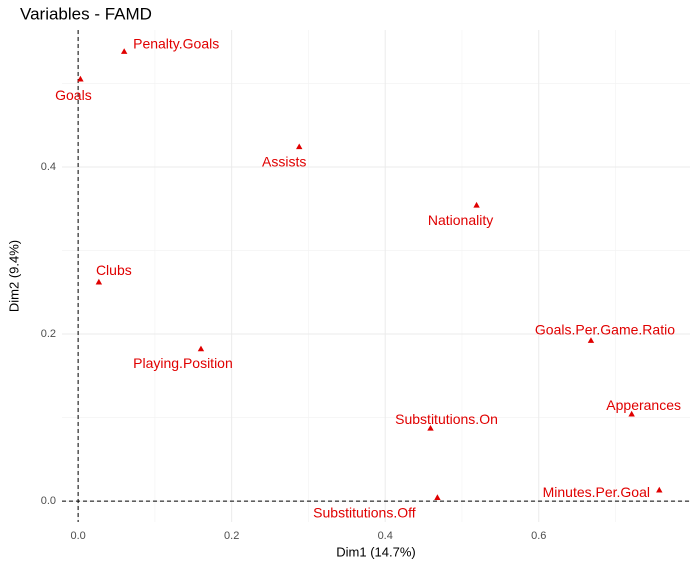  I want to click on point-label: Substitutions.Off, so click(364, 512).